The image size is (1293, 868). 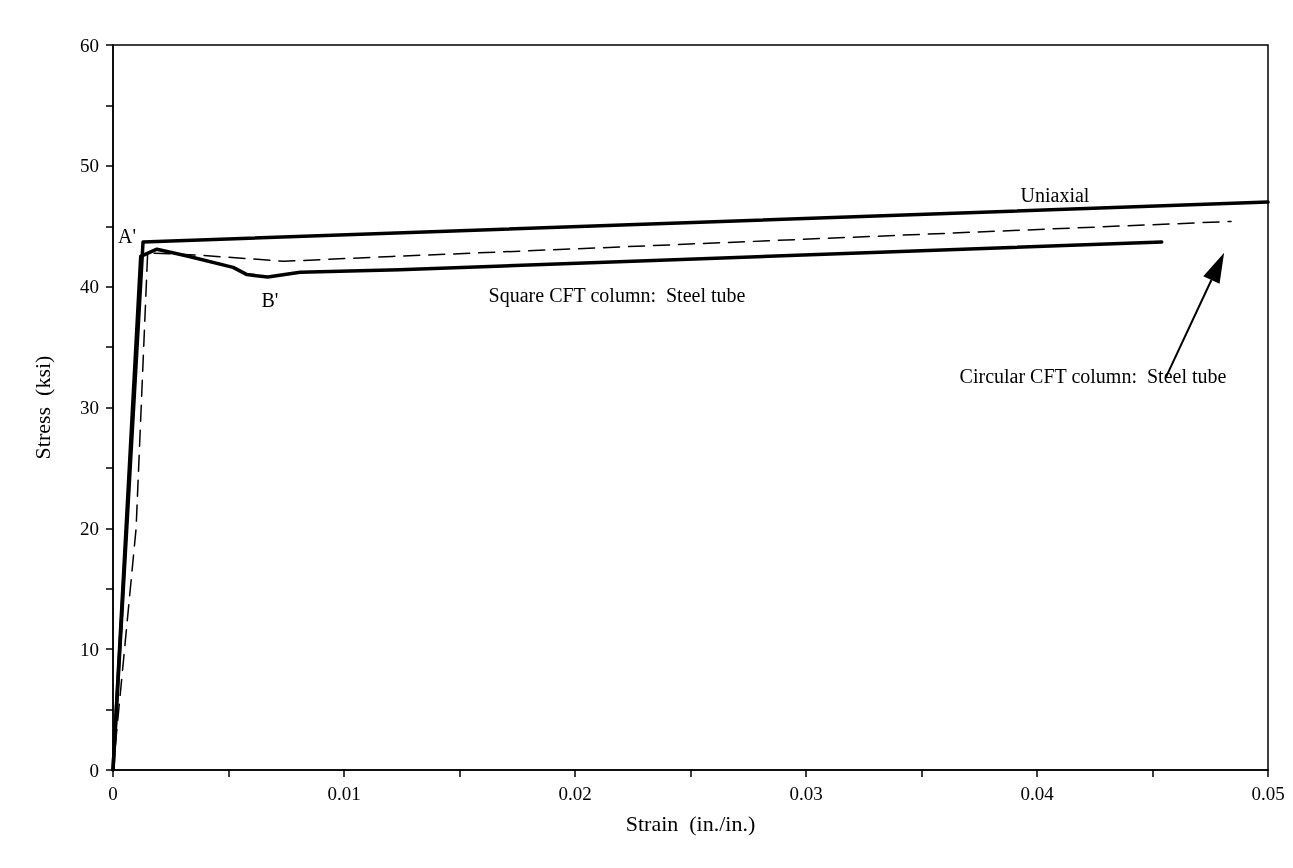 I want to click on annotation: A', so click(x=127, y=236).